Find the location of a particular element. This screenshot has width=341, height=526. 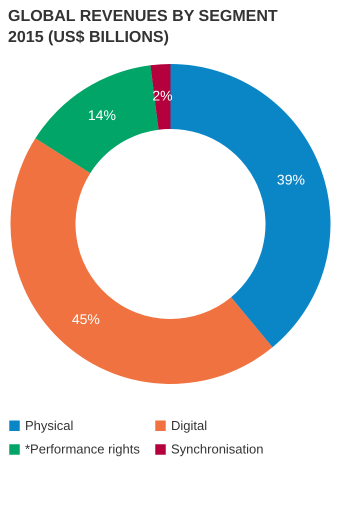

legend-label: Synchronisation is located at coordinates (217, 449).